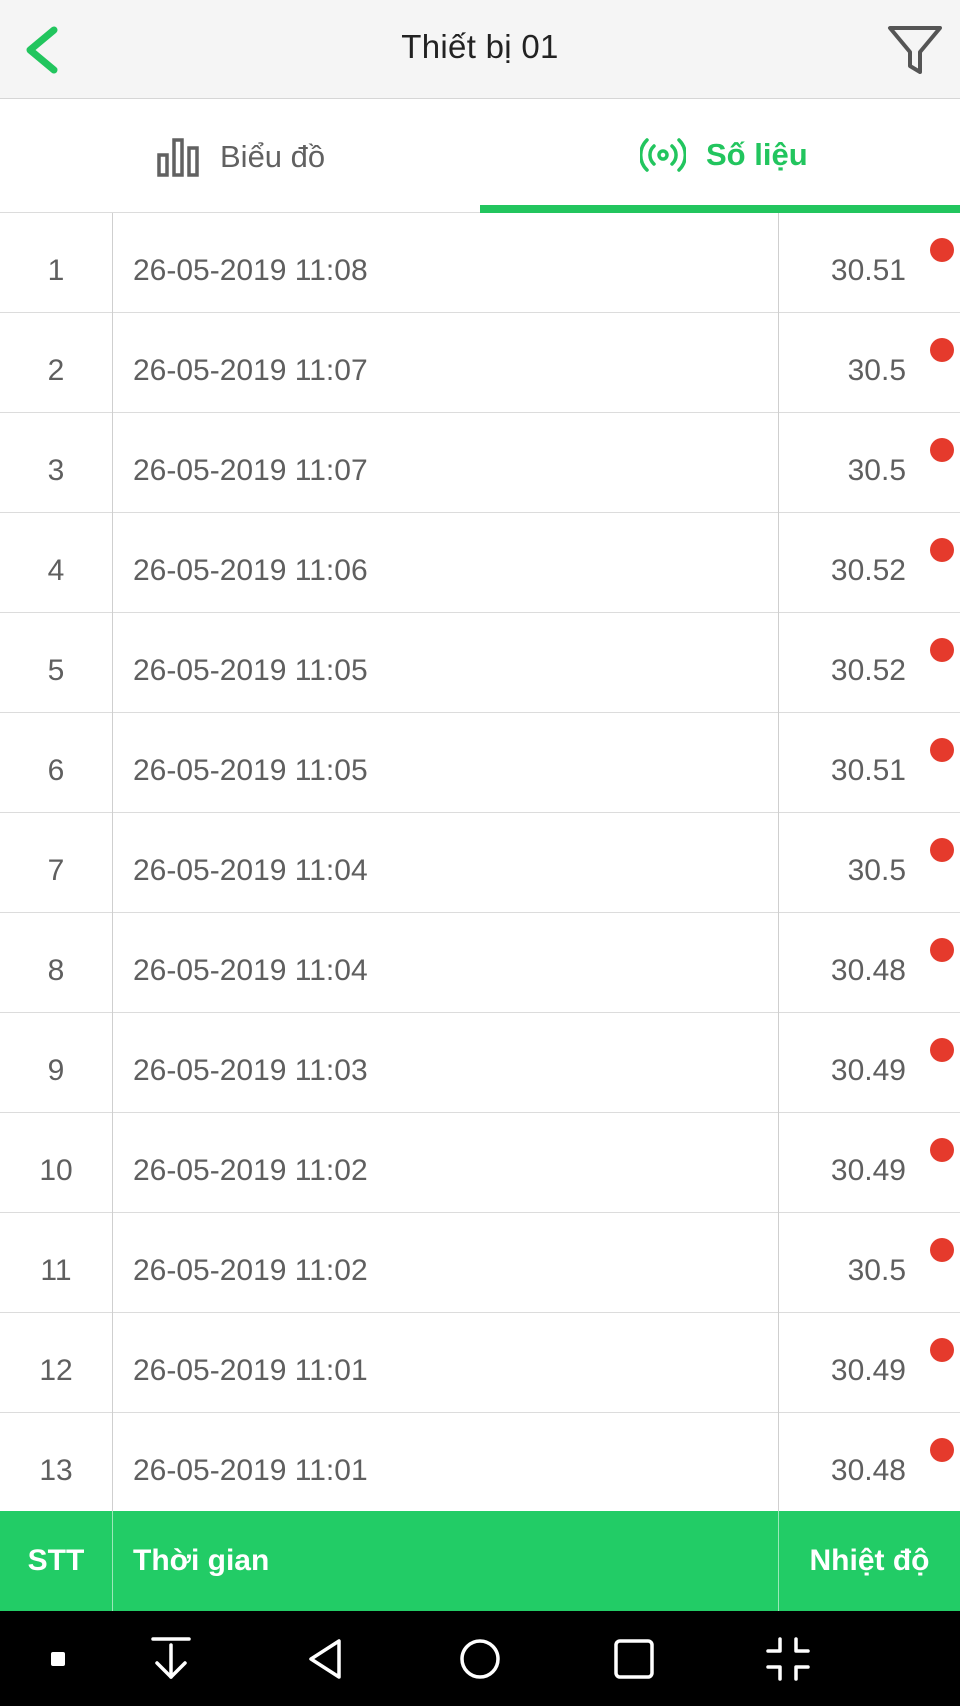 The height and width of the screenshot is (1706, 960). I want to click on row-time: 26-05-2019 11:08, so click(250, 270).